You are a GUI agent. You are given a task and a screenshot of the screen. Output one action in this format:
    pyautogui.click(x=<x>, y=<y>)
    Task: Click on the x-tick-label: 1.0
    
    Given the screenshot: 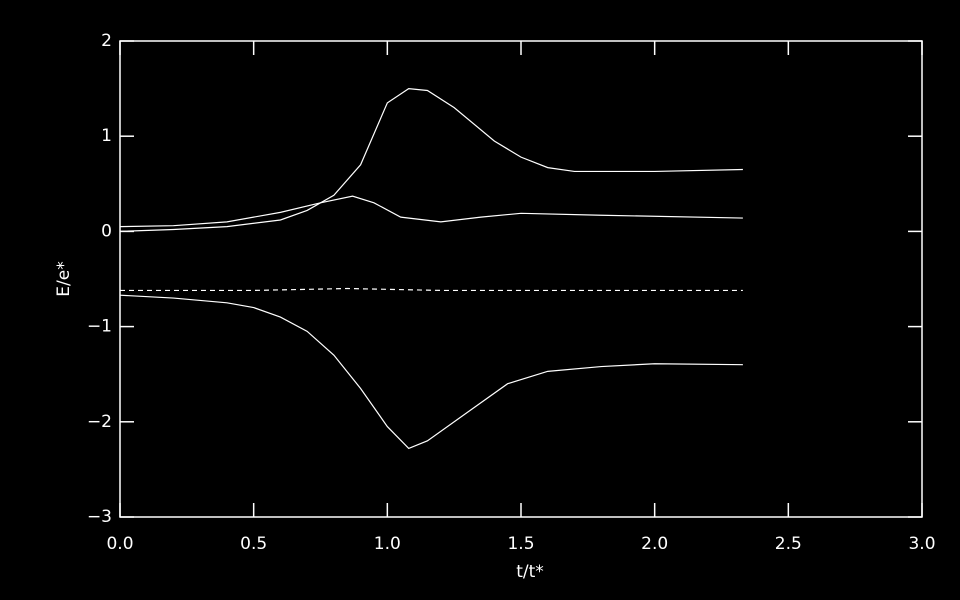 What is the action you would take?
    pyautogui.click(x=387, y=544)
    